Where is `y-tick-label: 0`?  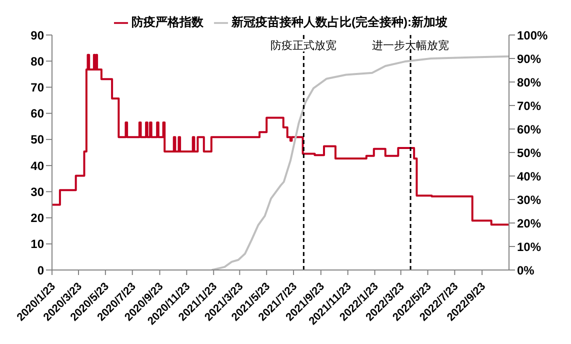 y-tick-label: 0 is located at coordinates (40, 270).